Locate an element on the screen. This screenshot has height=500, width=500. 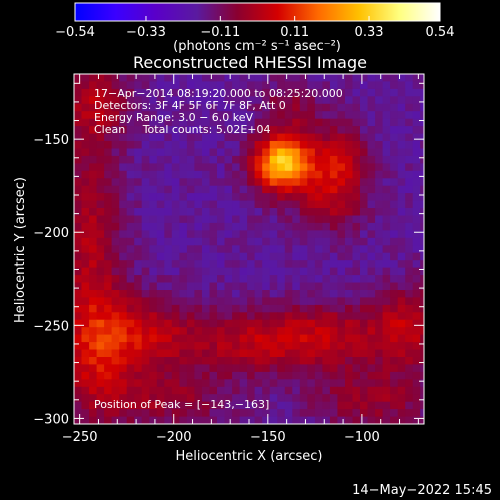
info-line-detectors: Detectors: 3F 4F 5F 6F 7F 8F, Att 0 is located at coordinates (190, 105).